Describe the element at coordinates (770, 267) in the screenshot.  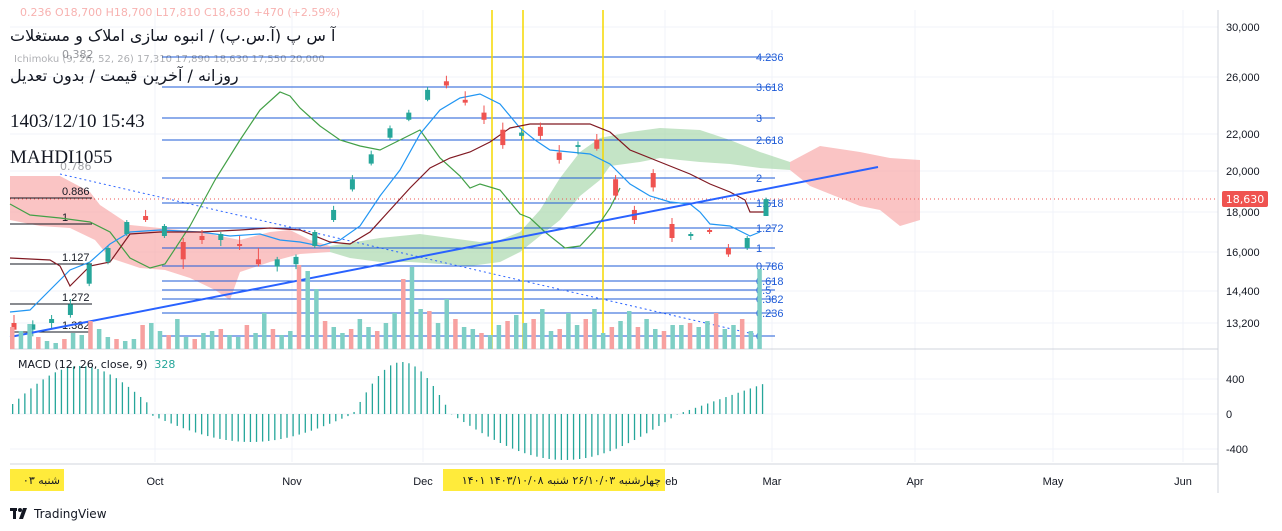
I see `fib-level-label: 0.786` at that location.